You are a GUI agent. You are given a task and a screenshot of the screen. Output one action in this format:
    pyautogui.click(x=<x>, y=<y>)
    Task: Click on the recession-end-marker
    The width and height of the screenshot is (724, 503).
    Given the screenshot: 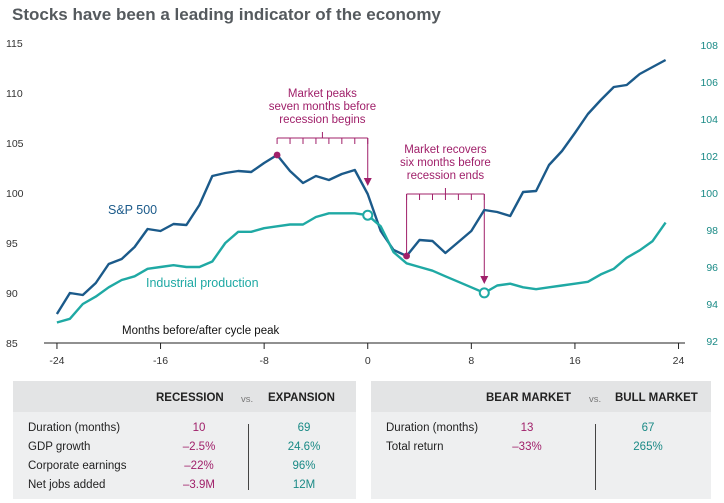 What is the action you would take?
    pyautogui.click(x=484, y=293)
    